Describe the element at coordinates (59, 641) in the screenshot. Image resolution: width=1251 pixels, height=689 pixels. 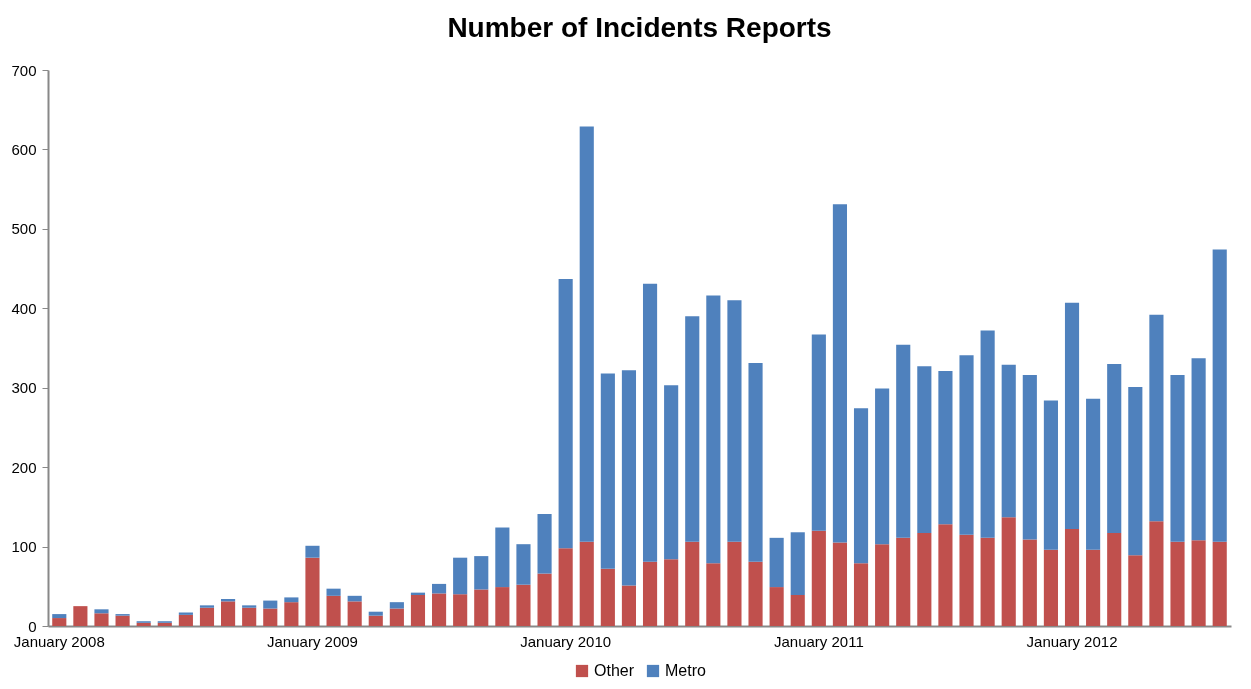
I see `x-tick-label: January 2008` at that location.